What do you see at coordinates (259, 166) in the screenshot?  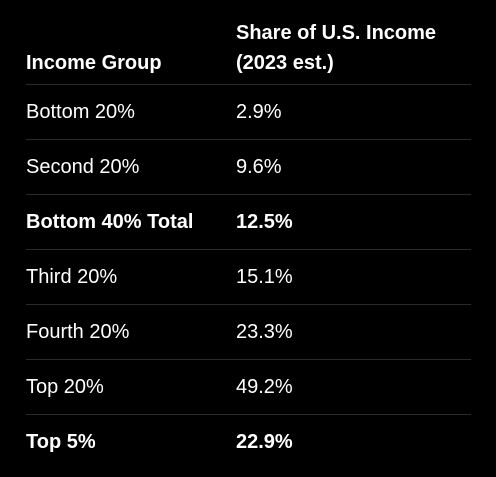 I see `income-share-cell: 9.6%` at bounding box center [259, 166].